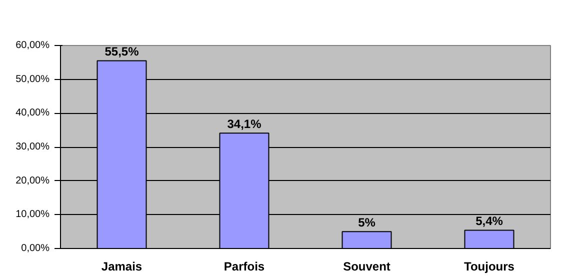 The image size is (573, 279). I want to click on y-tick-label: 60,00%, so click(33, 45).